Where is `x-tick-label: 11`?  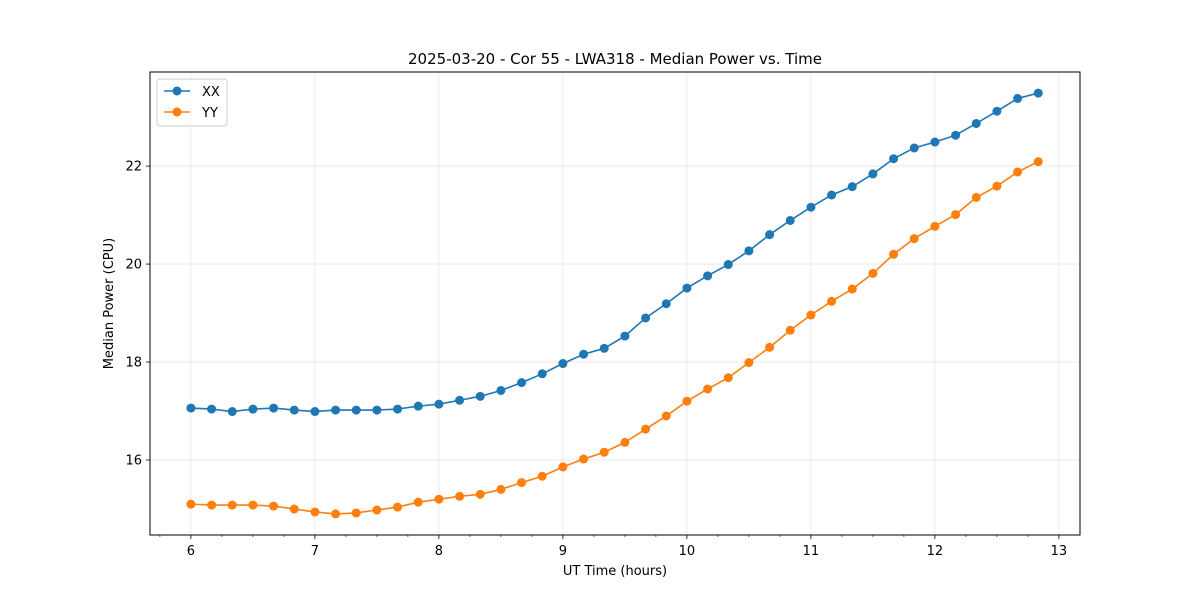 x-tick-label: 11 is located at coordinates (811, 551).